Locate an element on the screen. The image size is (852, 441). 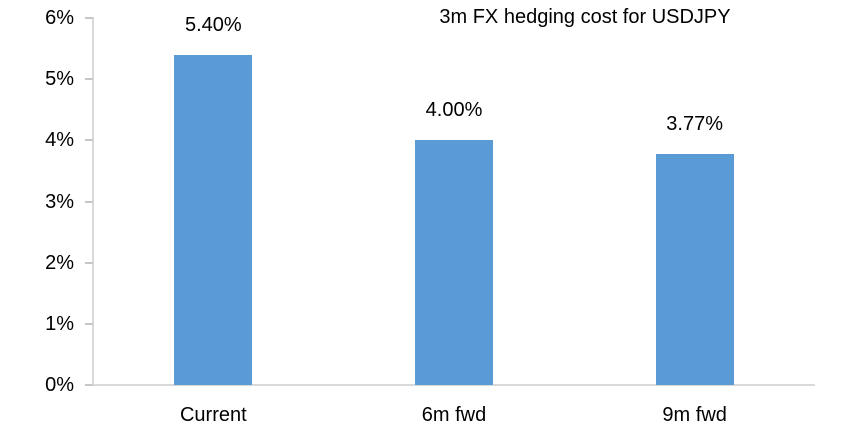
bar-value-label: 4.00% is located at coordinates (454, 110).